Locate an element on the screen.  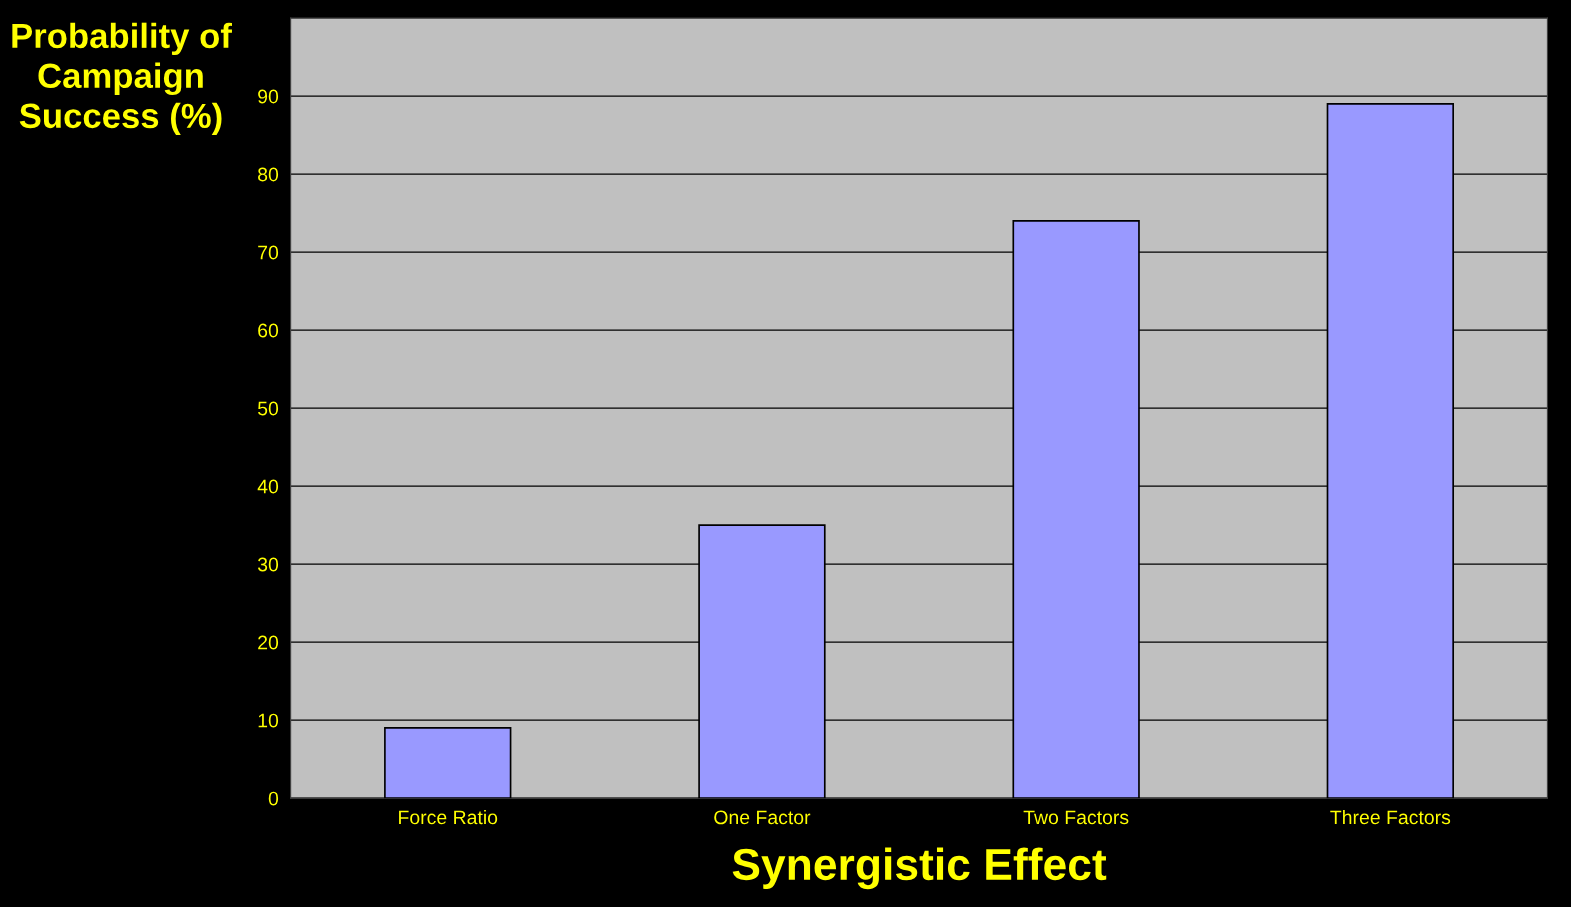
y-tick-label: 20 is located at coordinates (268, 642).